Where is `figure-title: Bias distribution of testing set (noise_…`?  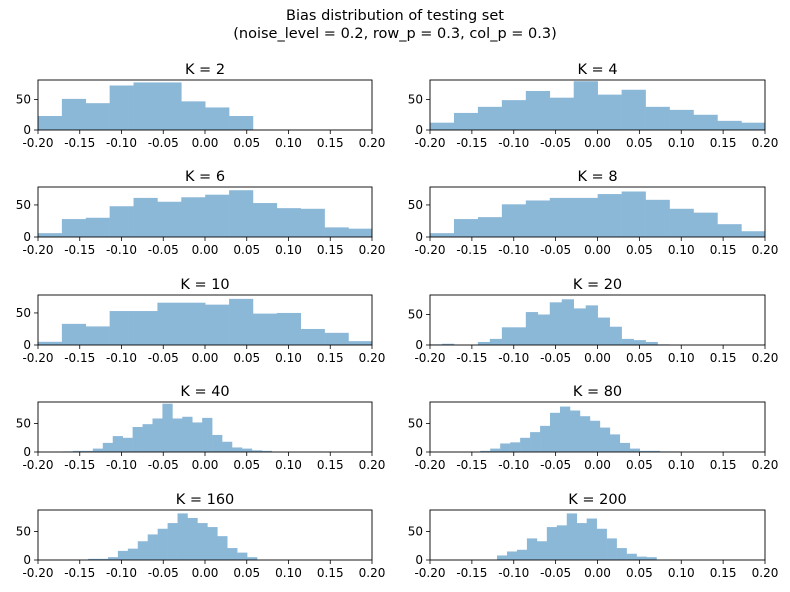
figure-title: Bias distribution of testing set (noise_… is located at coordinates (395, 25).